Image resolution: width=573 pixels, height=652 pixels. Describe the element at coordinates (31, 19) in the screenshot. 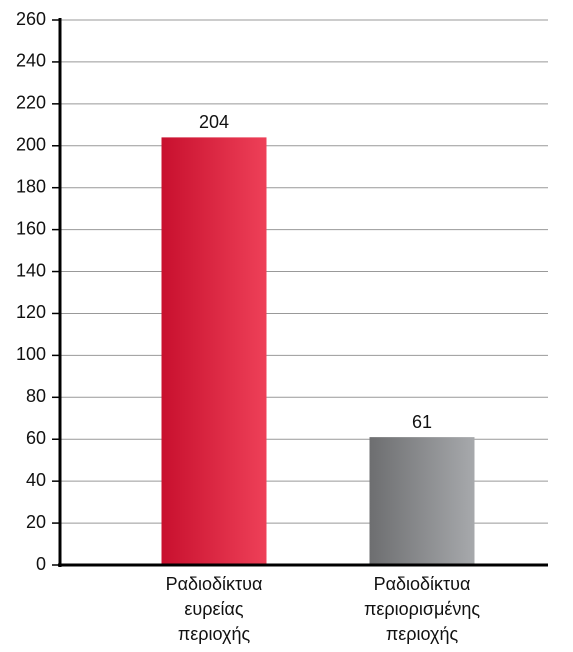

I see `y-tick-label: 260` at that location.